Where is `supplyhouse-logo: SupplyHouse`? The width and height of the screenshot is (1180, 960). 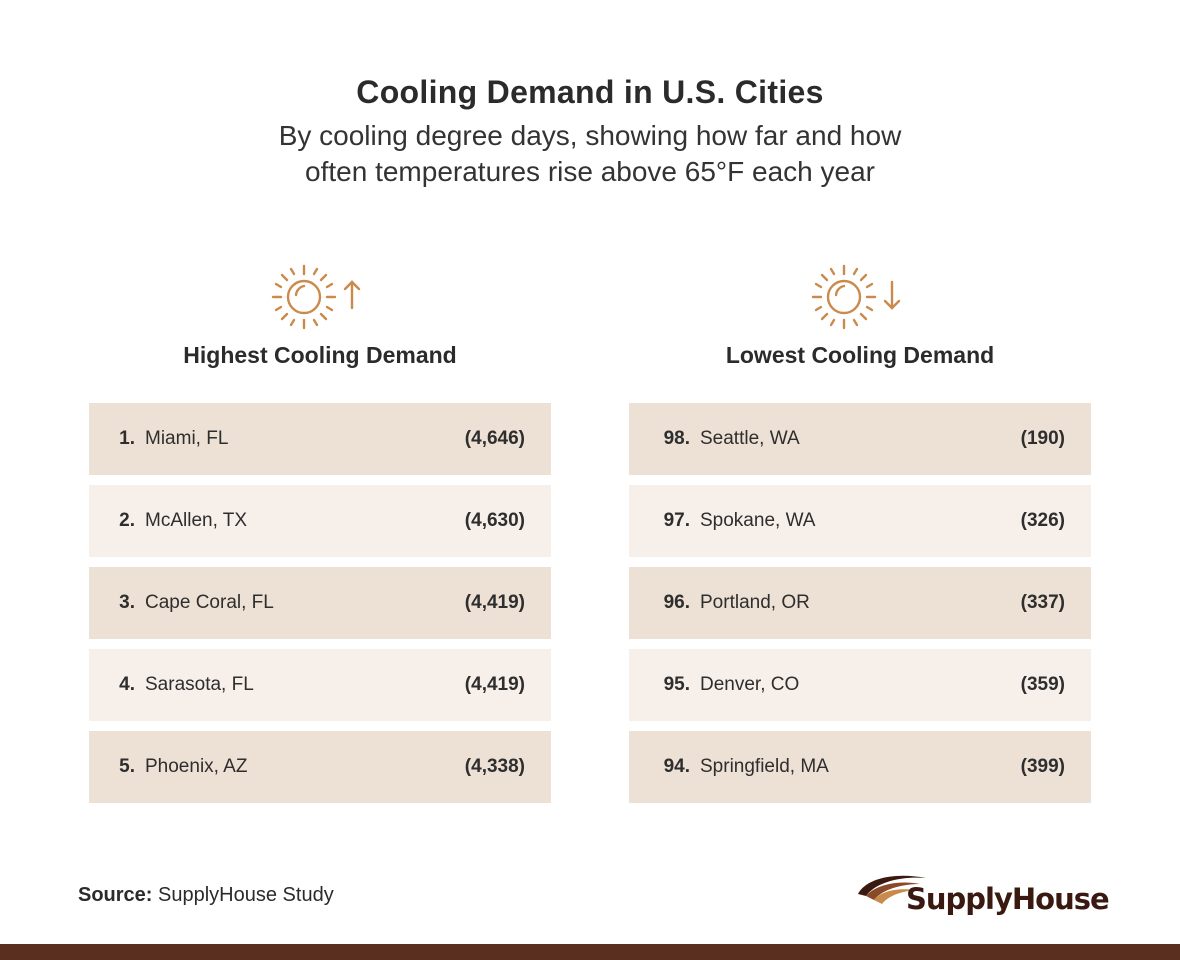
supplyhouse-logo: SupplyHouse is located at coordinates (983, 896).